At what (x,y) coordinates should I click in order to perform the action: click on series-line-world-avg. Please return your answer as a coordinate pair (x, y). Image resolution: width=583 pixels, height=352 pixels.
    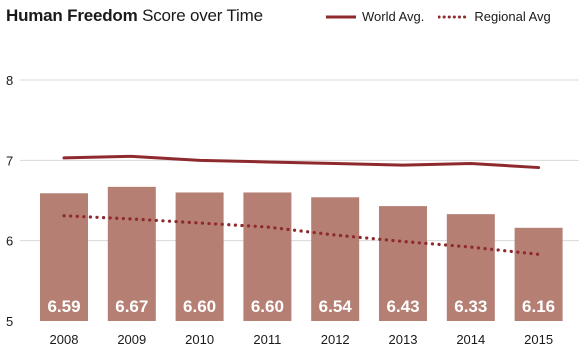
    Looking at the image, I should click on (301, 162).